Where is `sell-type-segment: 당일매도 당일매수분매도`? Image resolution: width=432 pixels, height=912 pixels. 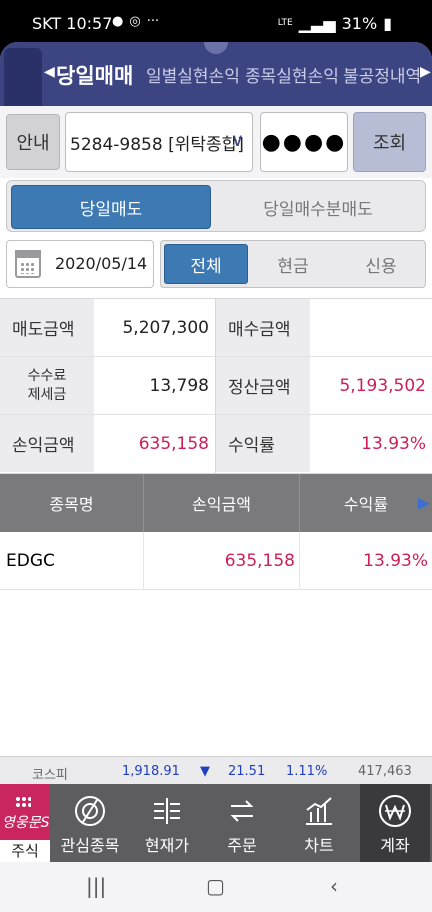
sell-type-segment: 당일매도 당일매수분매도 is located at coordinates (216, 206).